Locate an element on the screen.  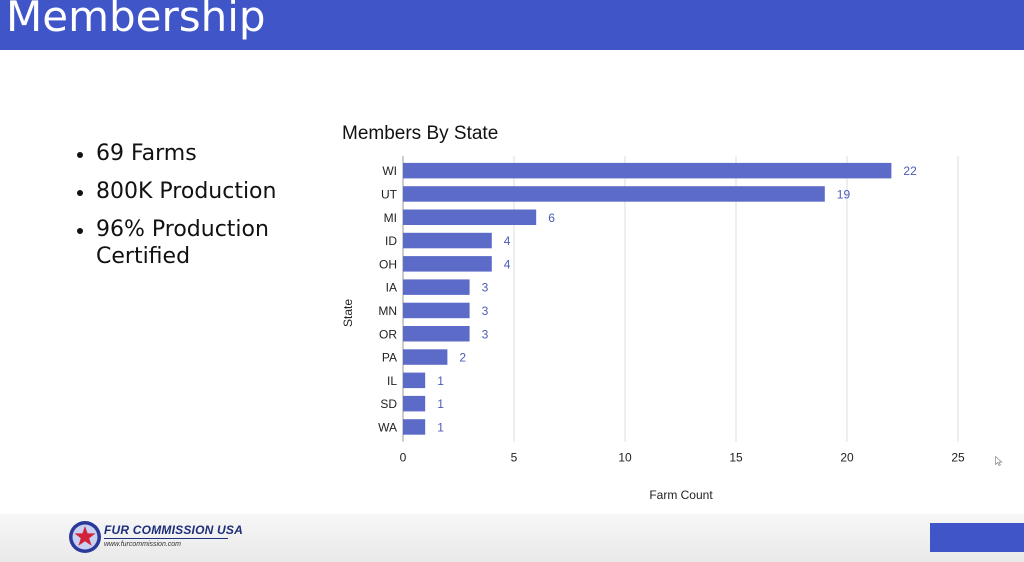
category-label: IA is located at coordinates (391, 288).